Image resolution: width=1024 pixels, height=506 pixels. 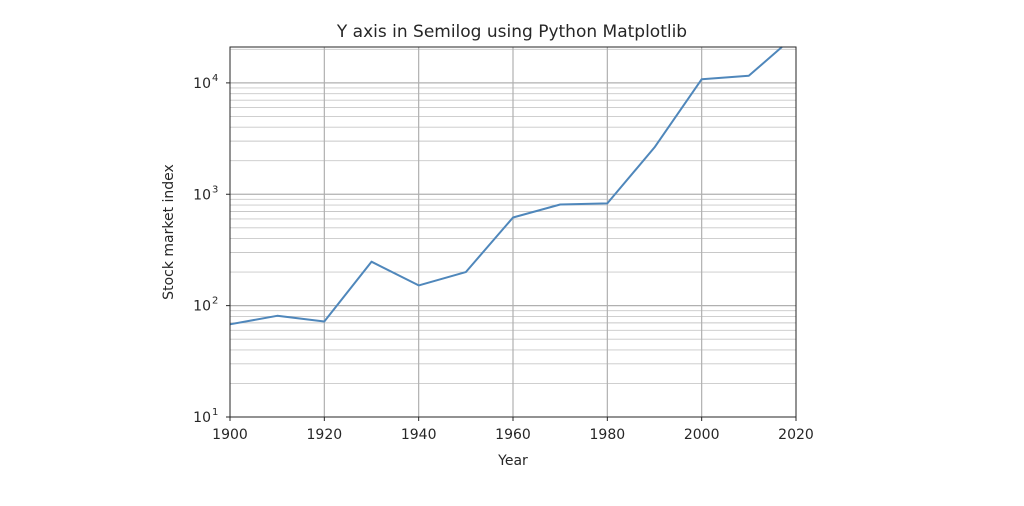 I want to click on x-tick-label: 2000, so click(x=702, y=435).